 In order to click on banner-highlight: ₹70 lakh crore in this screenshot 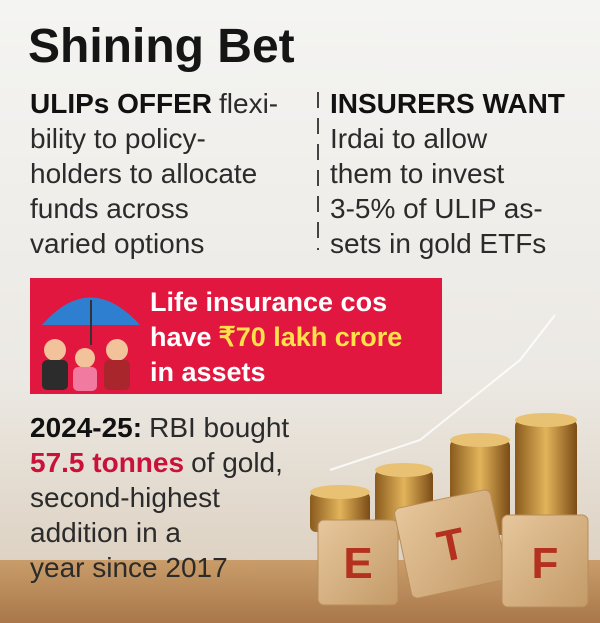, I will do `click(311, 337)`.